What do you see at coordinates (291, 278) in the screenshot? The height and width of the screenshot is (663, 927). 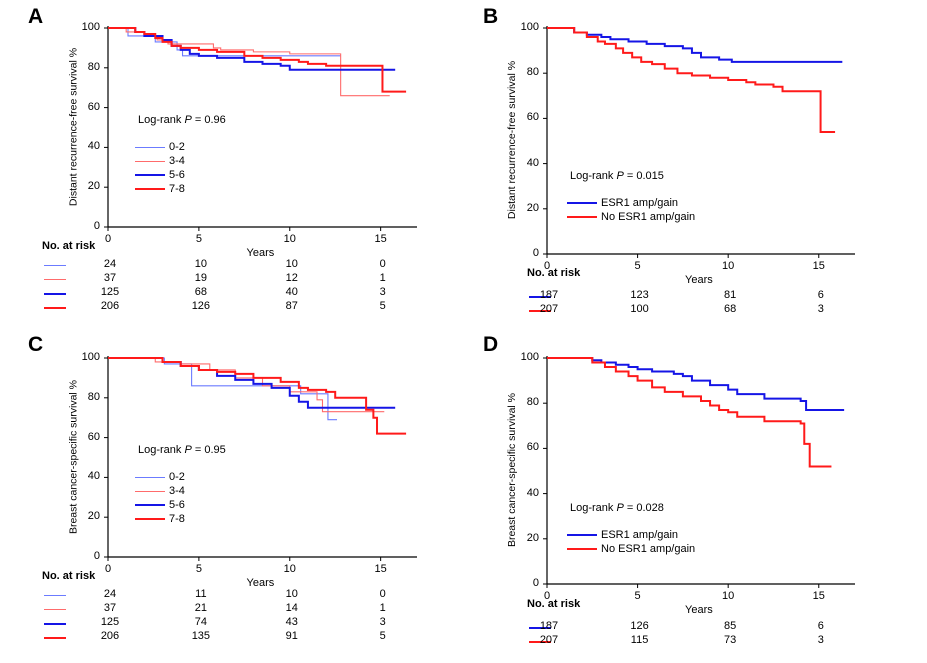 I see `risk-count: 12` at bounding box center [291, 278].